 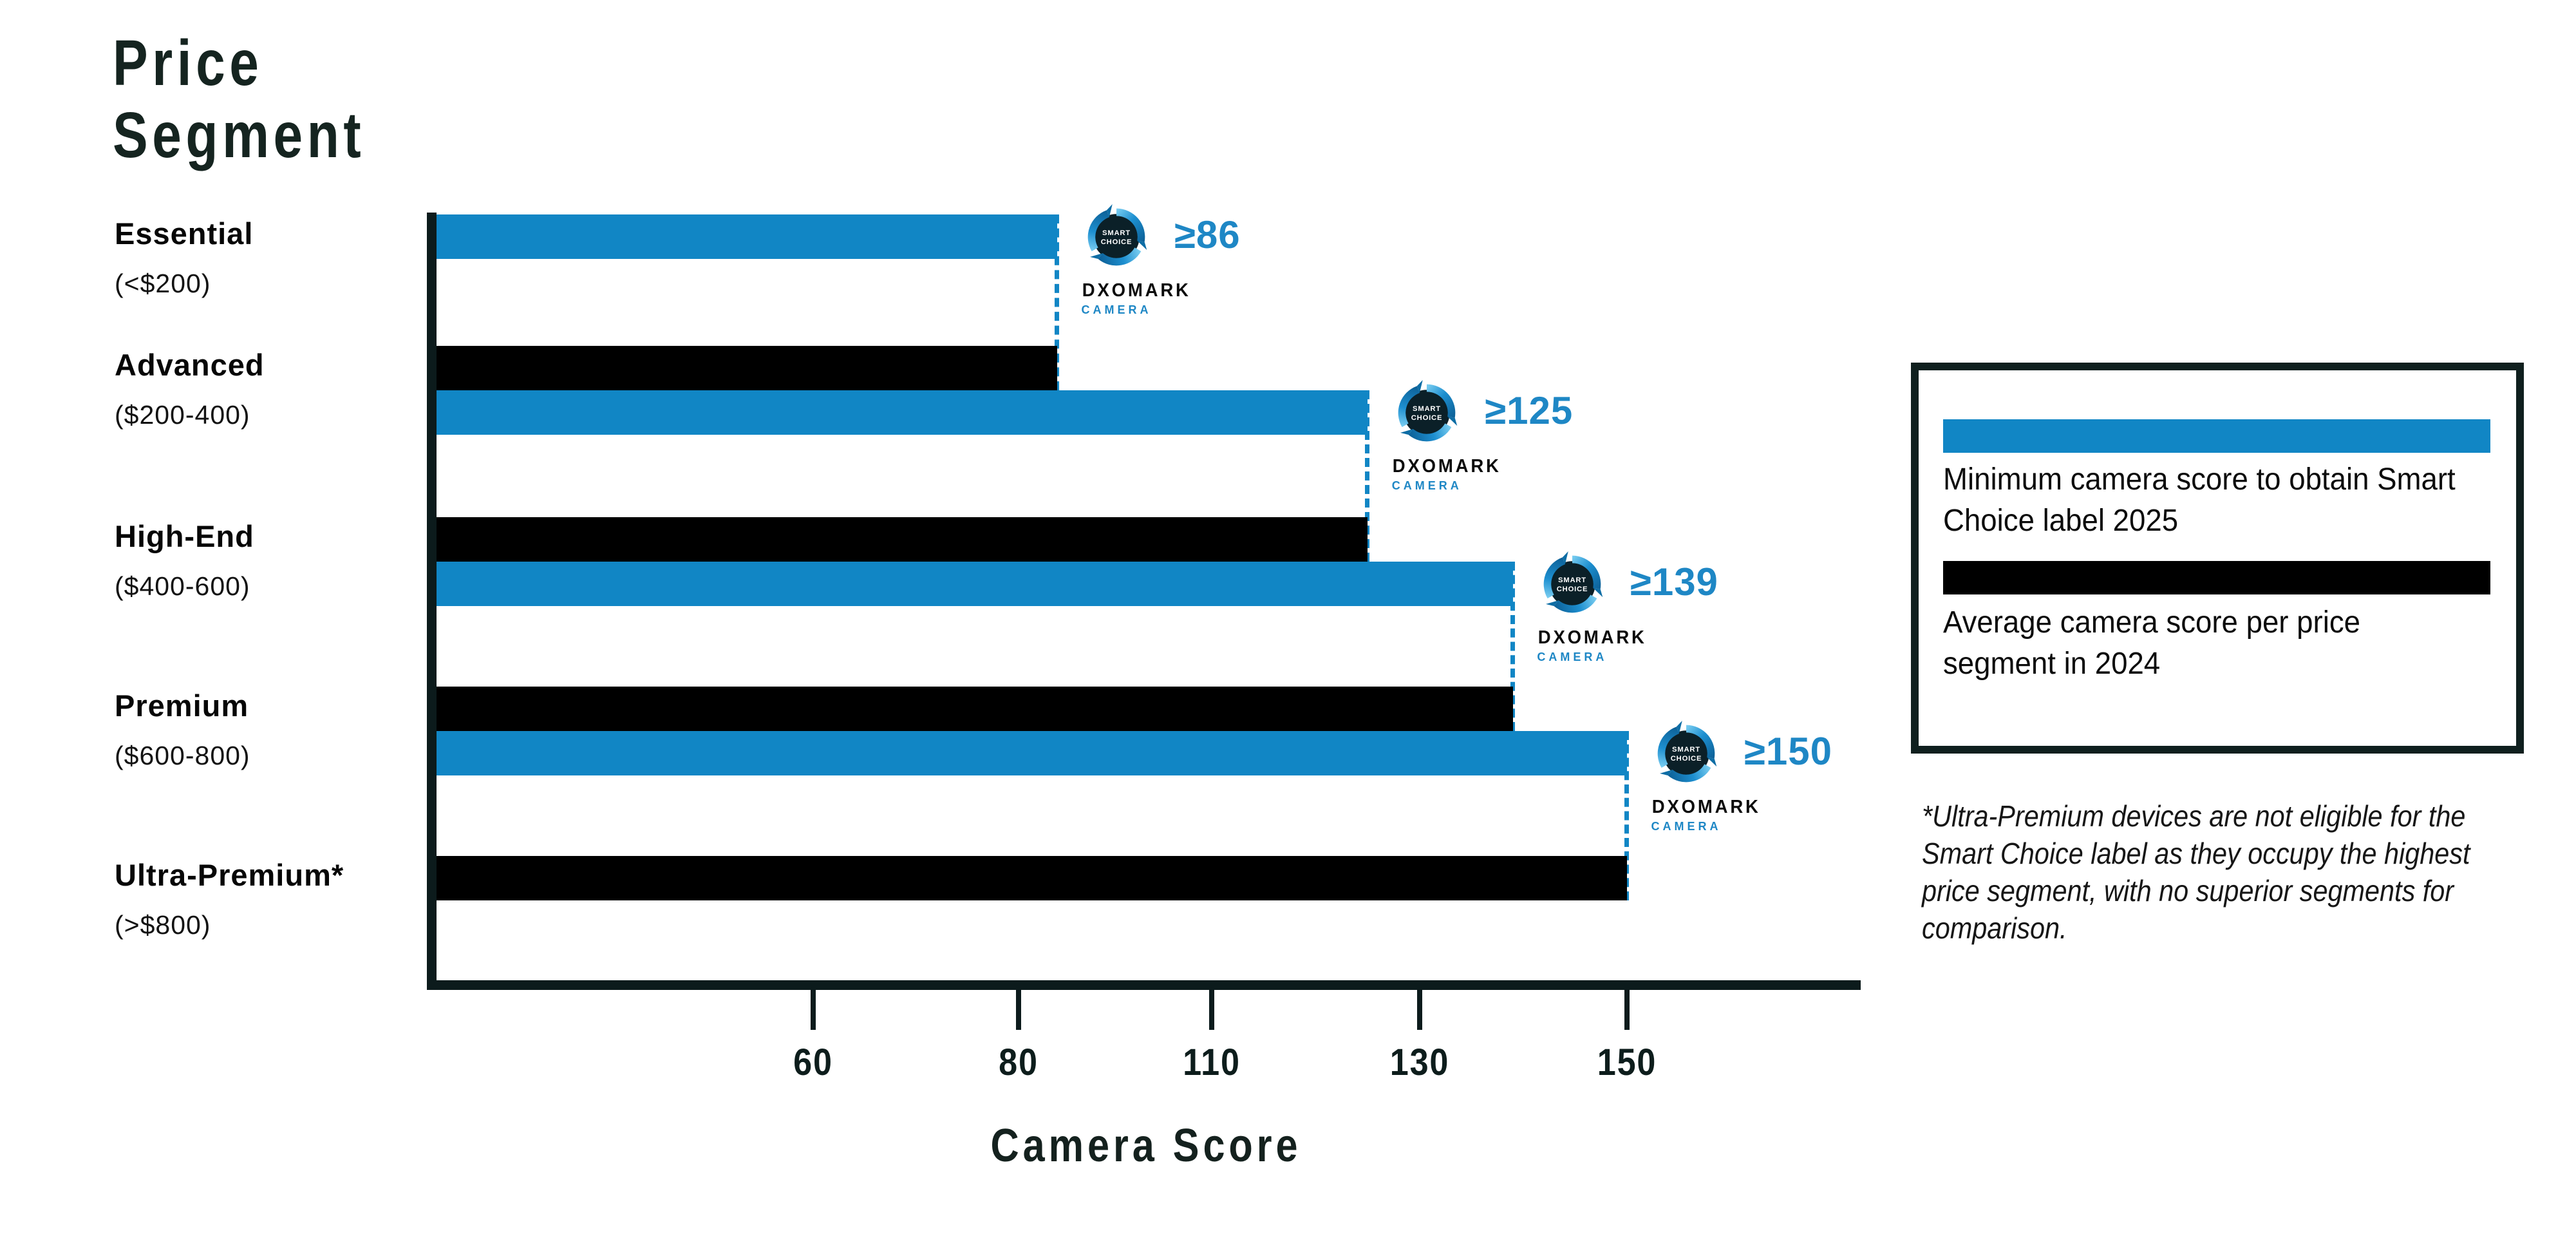 I want to click on page-title: Price Segment, so click(x=239, y=99).